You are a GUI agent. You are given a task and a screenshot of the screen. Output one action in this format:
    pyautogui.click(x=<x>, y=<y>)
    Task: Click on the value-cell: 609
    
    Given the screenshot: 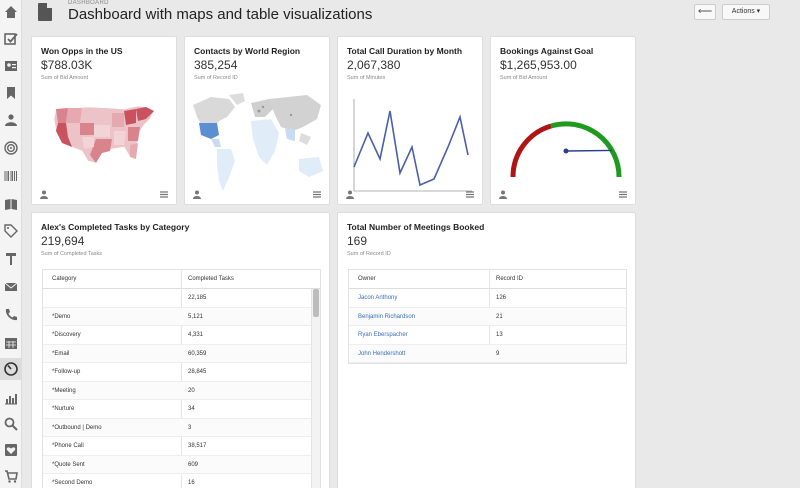 What is the action you would take?
    pyautogui.click(x=193, y=464)
    